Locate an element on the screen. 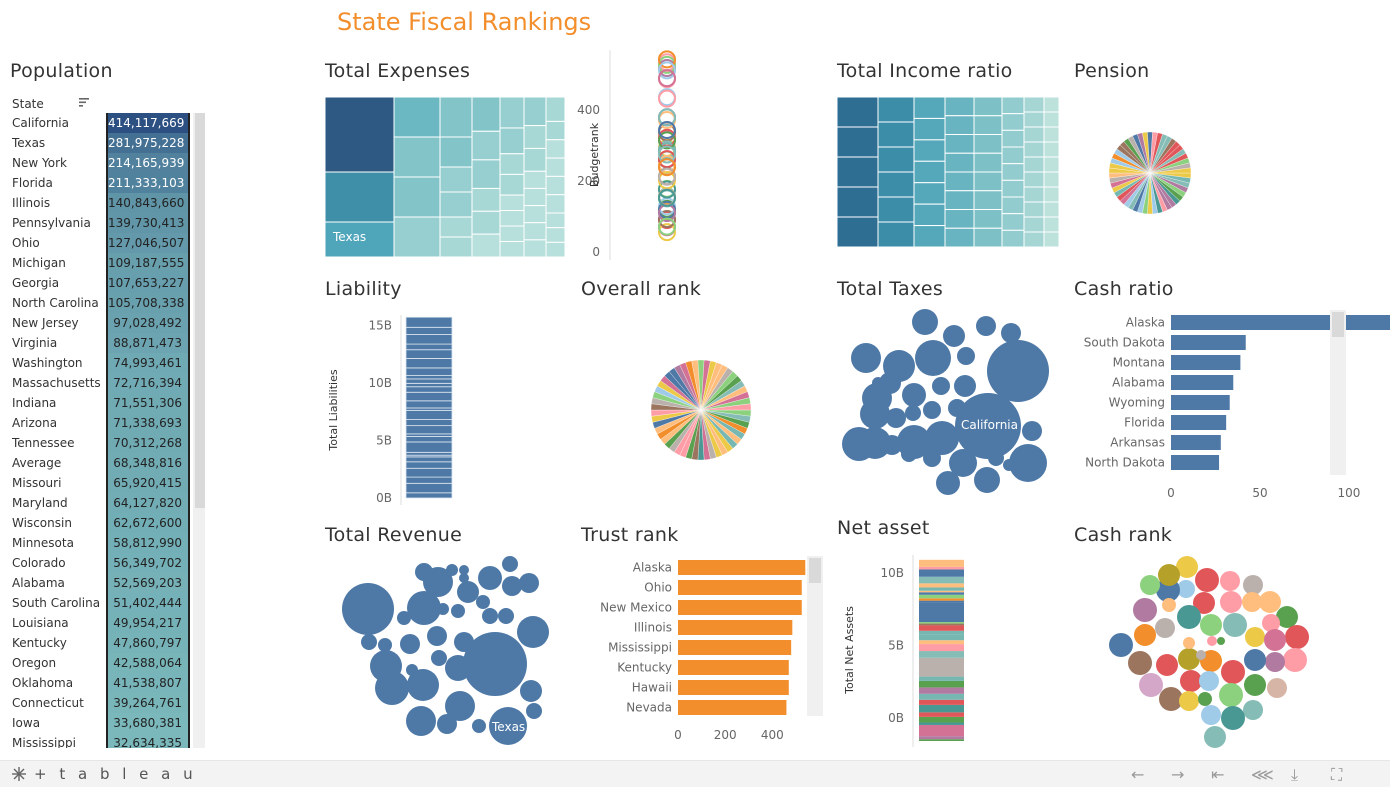  population-row-value: 414,117,669 is located at coordinates (146, 123).